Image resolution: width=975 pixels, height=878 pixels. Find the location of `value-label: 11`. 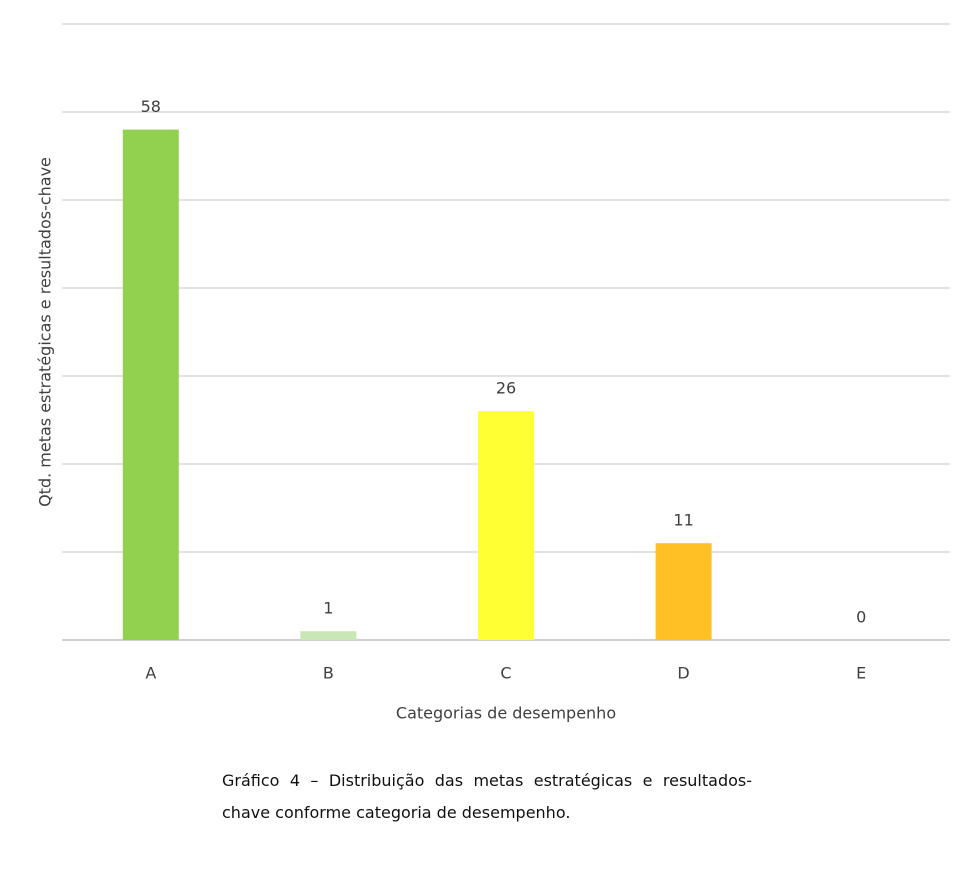

value-label: 11 is located at coordinates (683, 520).